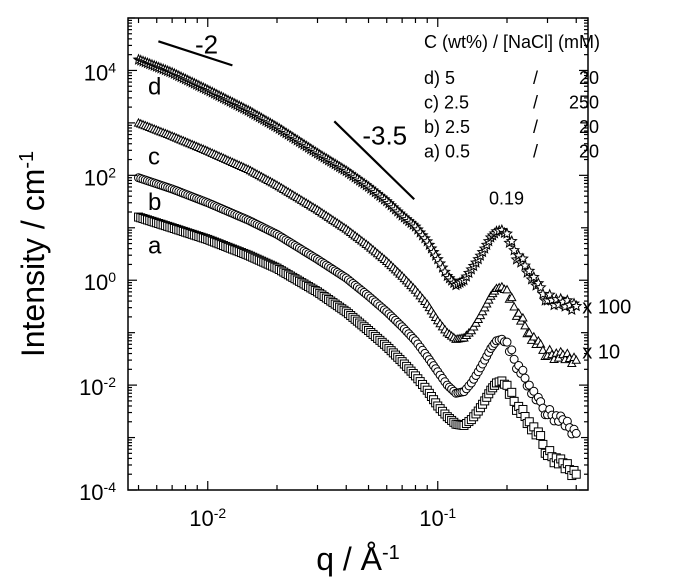 The width and height of the screenshot is (684, 579). What do you see at coordinates (27, 160) in the screenshot?
I see `y-axis-title-sup: -1` at bounding box center [27, 160].